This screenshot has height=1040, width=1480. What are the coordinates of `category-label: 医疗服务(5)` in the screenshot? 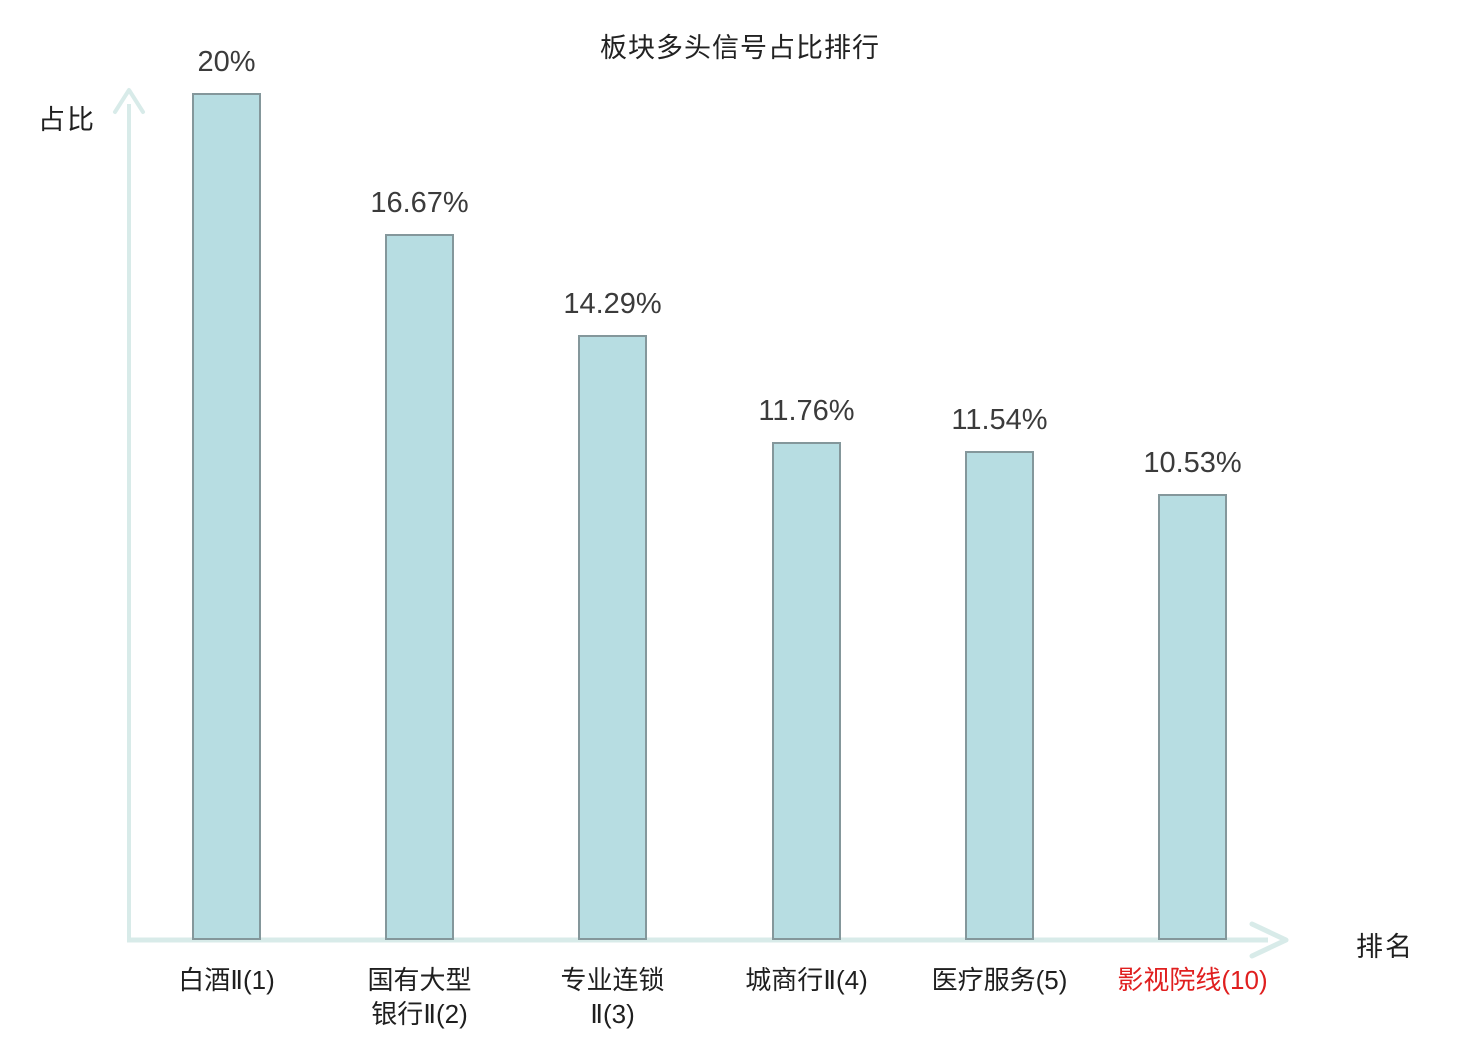 It's located at (999, 980).